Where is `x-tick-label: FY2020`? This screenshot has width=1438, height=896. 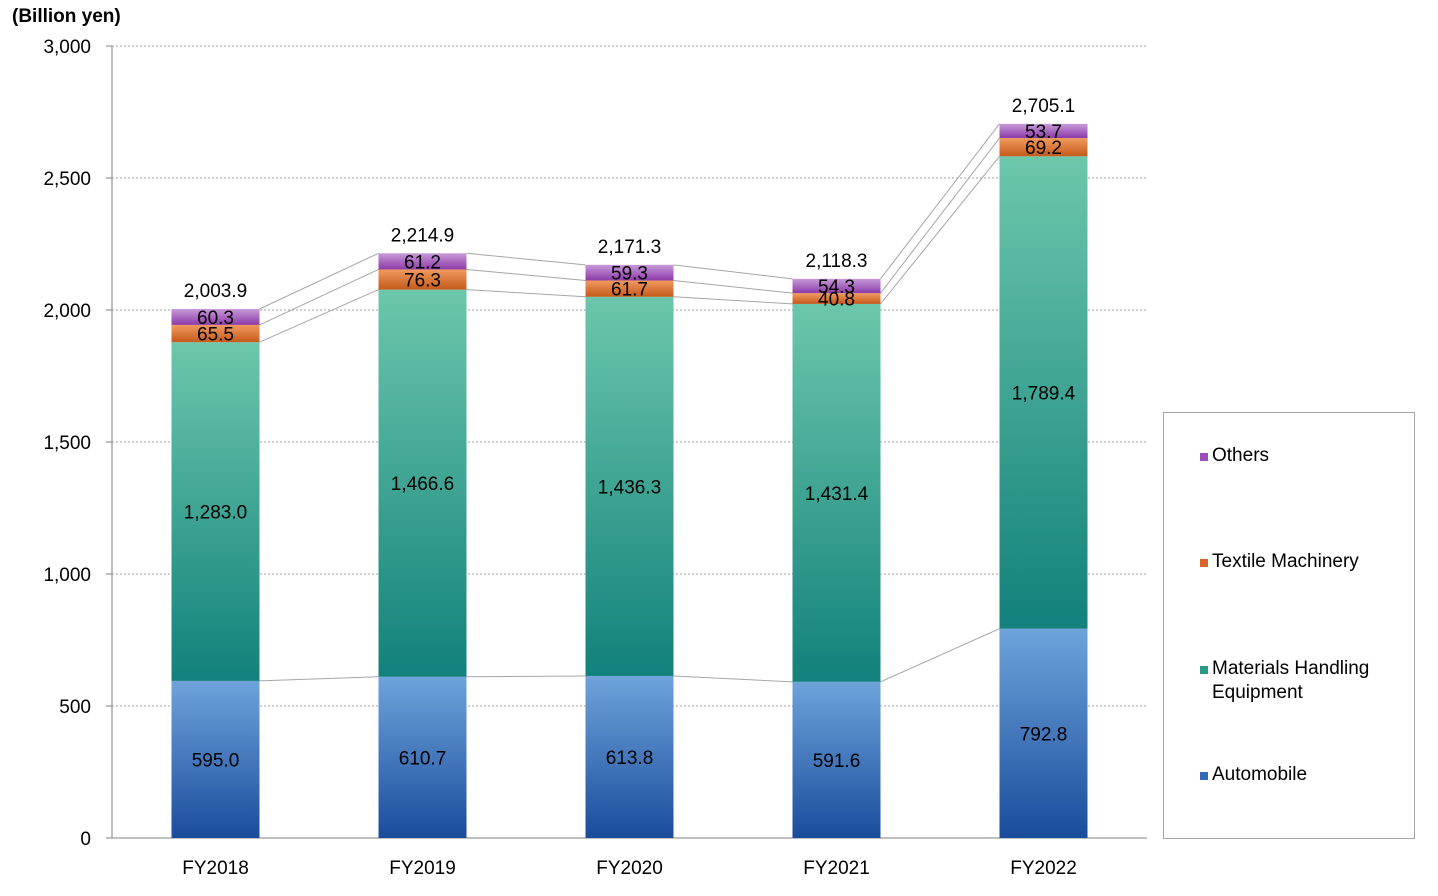 x-tick-label: FY2020 is located at coordinates (629, 868).